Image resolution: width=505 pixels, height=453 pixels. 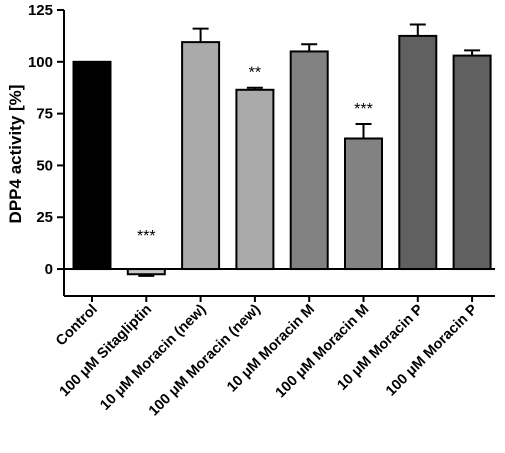 What do you see at coordinates (44, 114) in the screenshot?
I see `y-tick-label-3: 75` at bounding box center [44, 114].